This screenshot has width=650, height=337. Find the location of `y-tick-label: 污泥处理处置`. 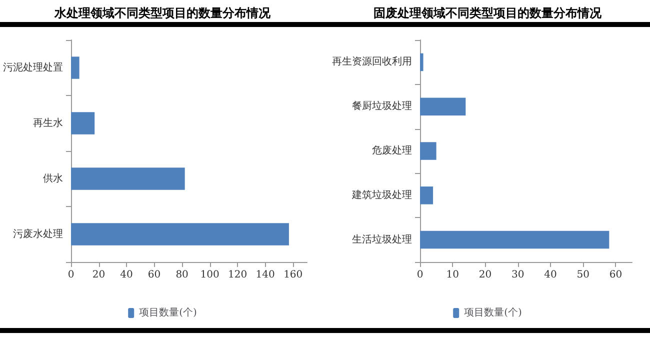

y-tick-label: 污泥处理处置 is located at coordinates (33, 67).